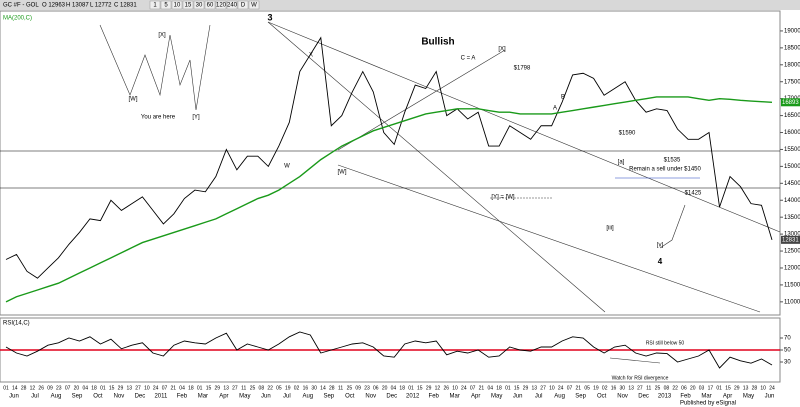 Image resolution: width=800 pixels, height=407 pixels. Describe the element at coordinates (266, 397) in the screenshot. I see `x-tick-label: Jun` at that location.